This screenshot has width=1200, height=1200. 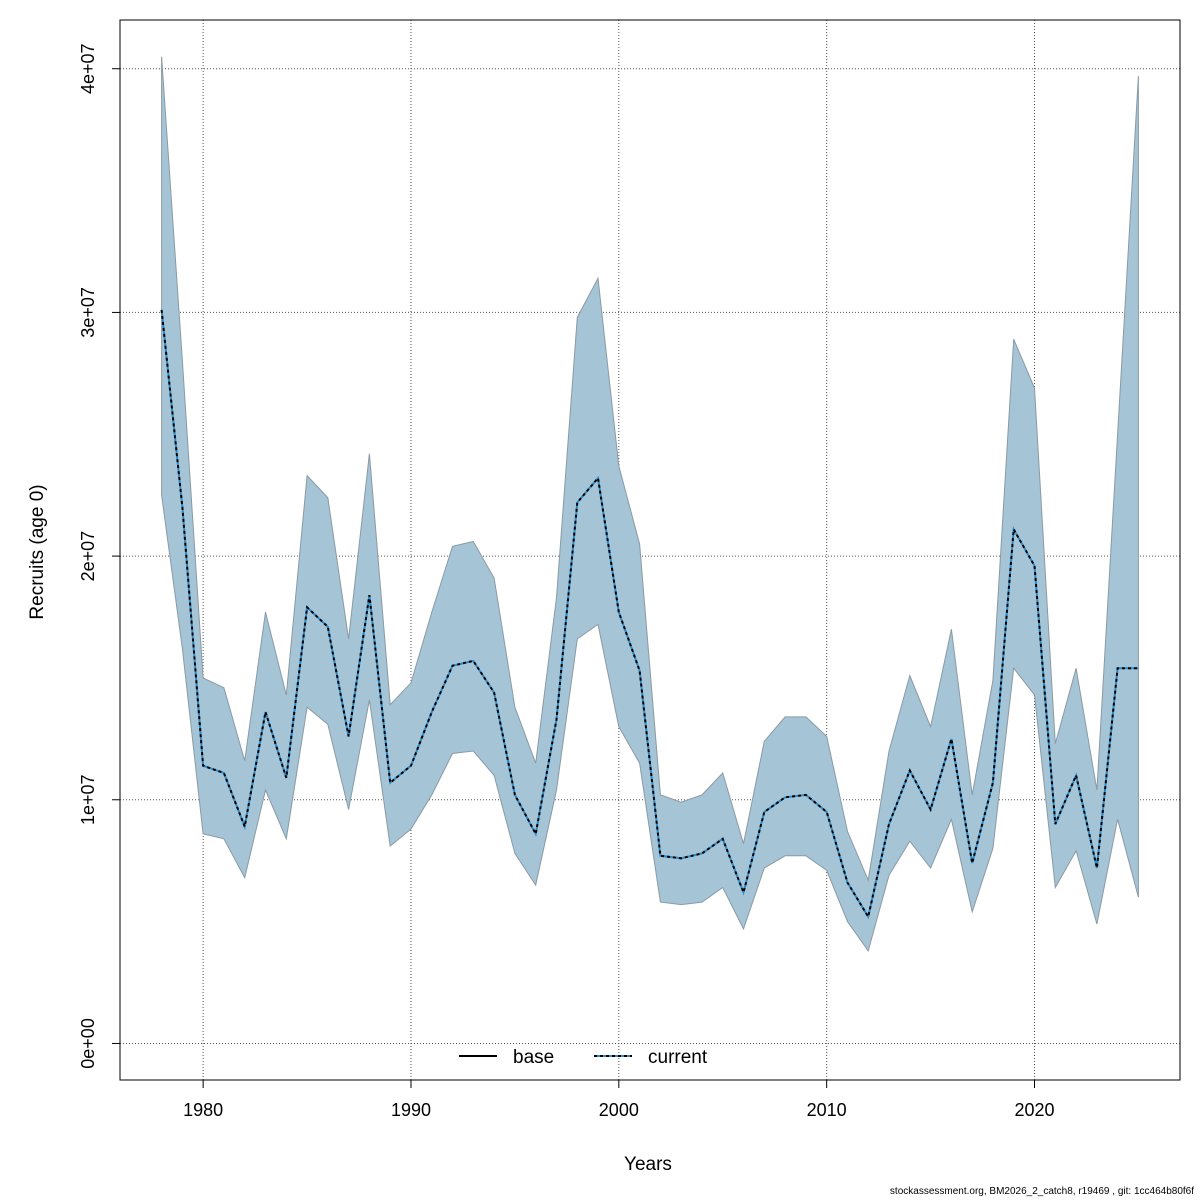 What do you see at coordinates (203, 1110) in the screenshot?
I see `x-tick-label: 1980` at bounding box center [203, 1110].